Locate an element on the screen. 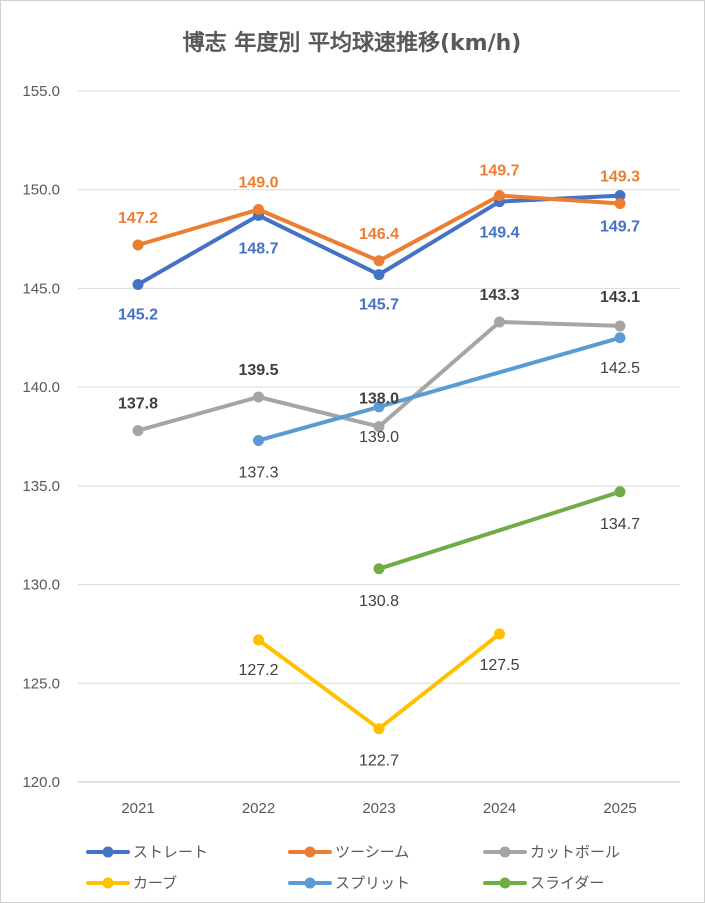 This screenshot has height=903, width=705. data-label: 134.7 is located at coordinates (620, 524).